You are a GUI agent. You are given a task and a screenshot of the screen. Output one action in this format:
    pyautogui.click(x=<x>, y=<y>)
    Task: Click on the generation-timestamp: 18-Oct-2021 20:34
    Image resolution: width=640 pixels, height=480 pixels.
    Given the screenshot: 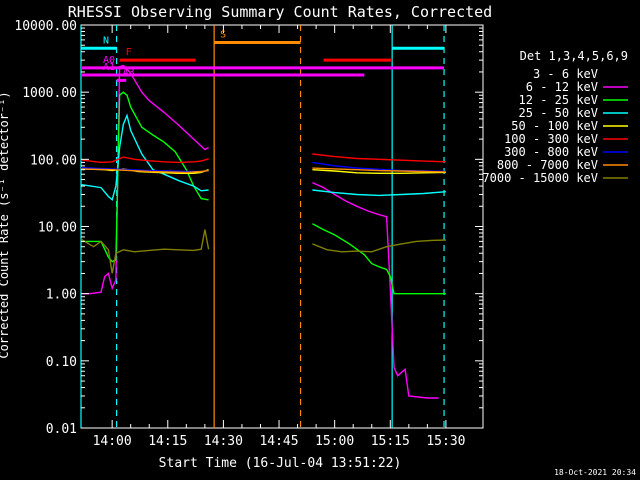 What is the action you would take?
    pyautogui.click(x=595, y=472)
    